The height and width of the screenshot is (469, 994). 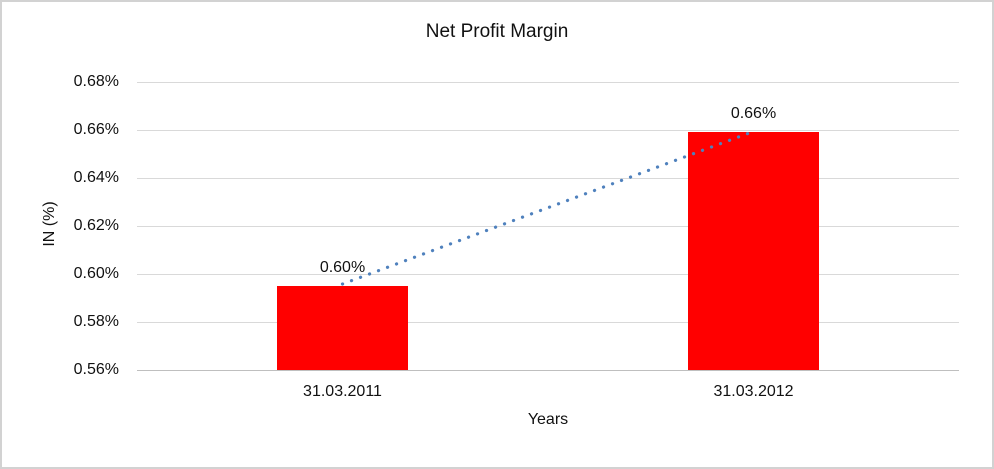 I want to click on trendline-layer, so click(x=548, y=207).